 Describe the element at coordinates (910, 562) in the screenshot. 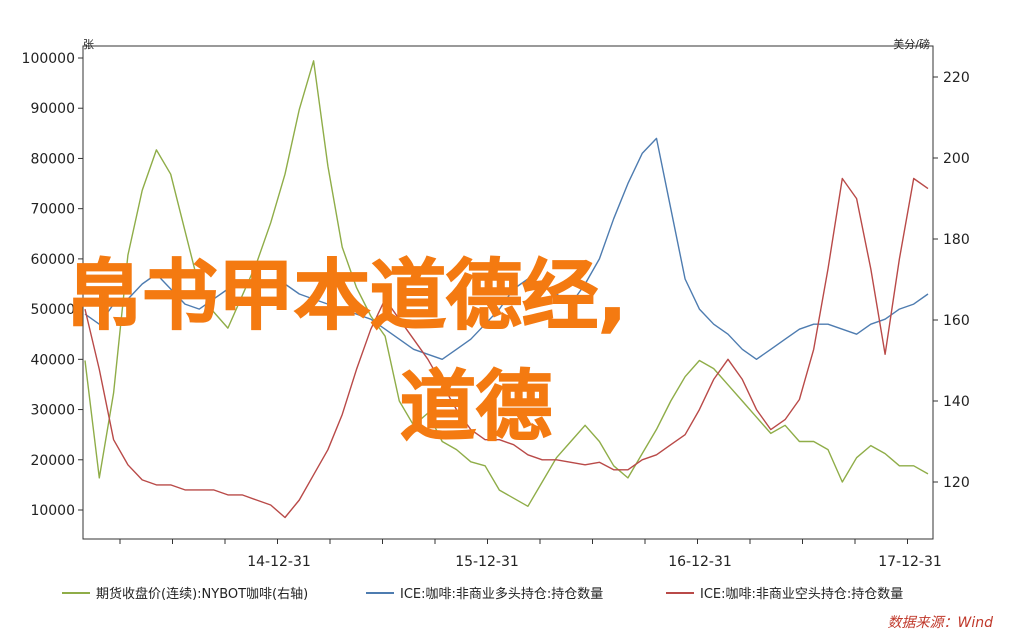

I see `x-tick-label: 17-12-31` at that location.